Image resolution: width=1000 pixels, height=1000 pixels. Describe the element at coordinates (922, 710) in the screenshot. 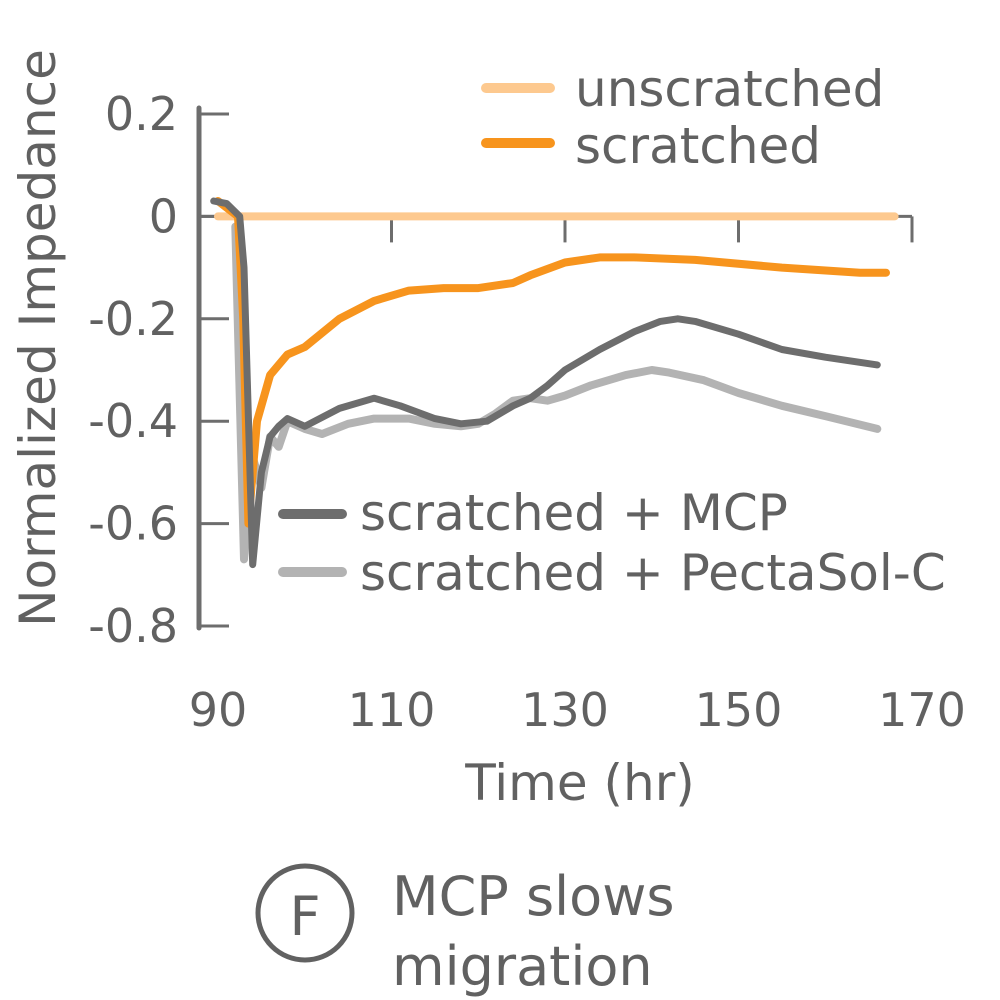

I see `x-tick-label: 170` at that location.